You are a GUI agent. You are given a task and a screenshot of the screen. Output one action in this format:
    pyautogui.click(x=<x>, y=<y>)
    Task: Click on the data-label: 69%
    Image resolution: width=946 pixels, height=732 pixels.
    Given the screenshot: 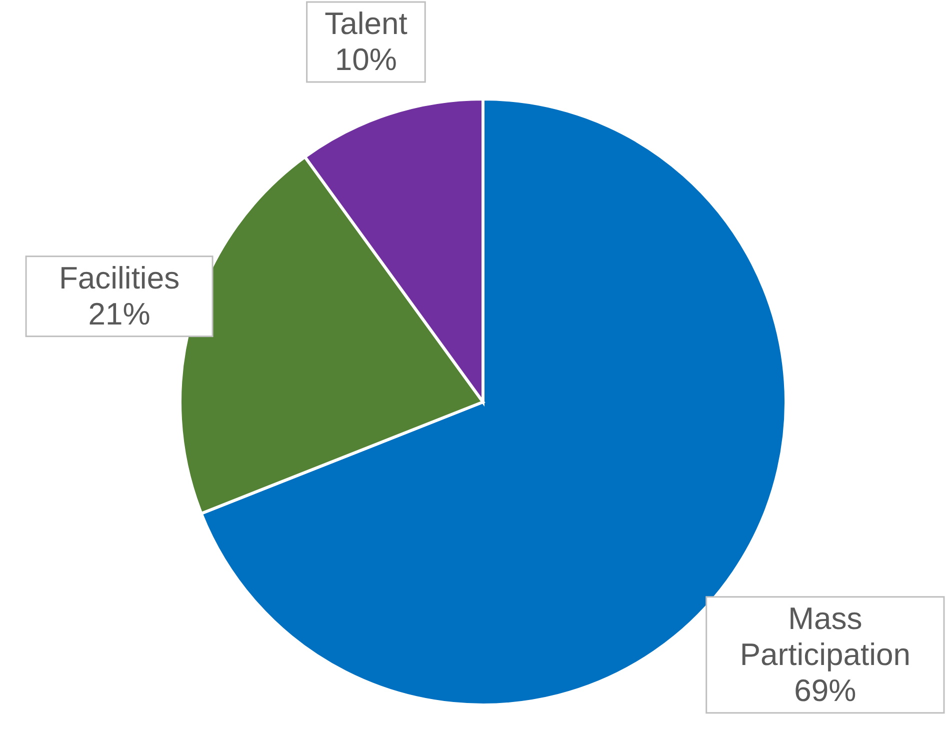 What is the action you would take?
    pyautogui.click(x=825, y=690)
    